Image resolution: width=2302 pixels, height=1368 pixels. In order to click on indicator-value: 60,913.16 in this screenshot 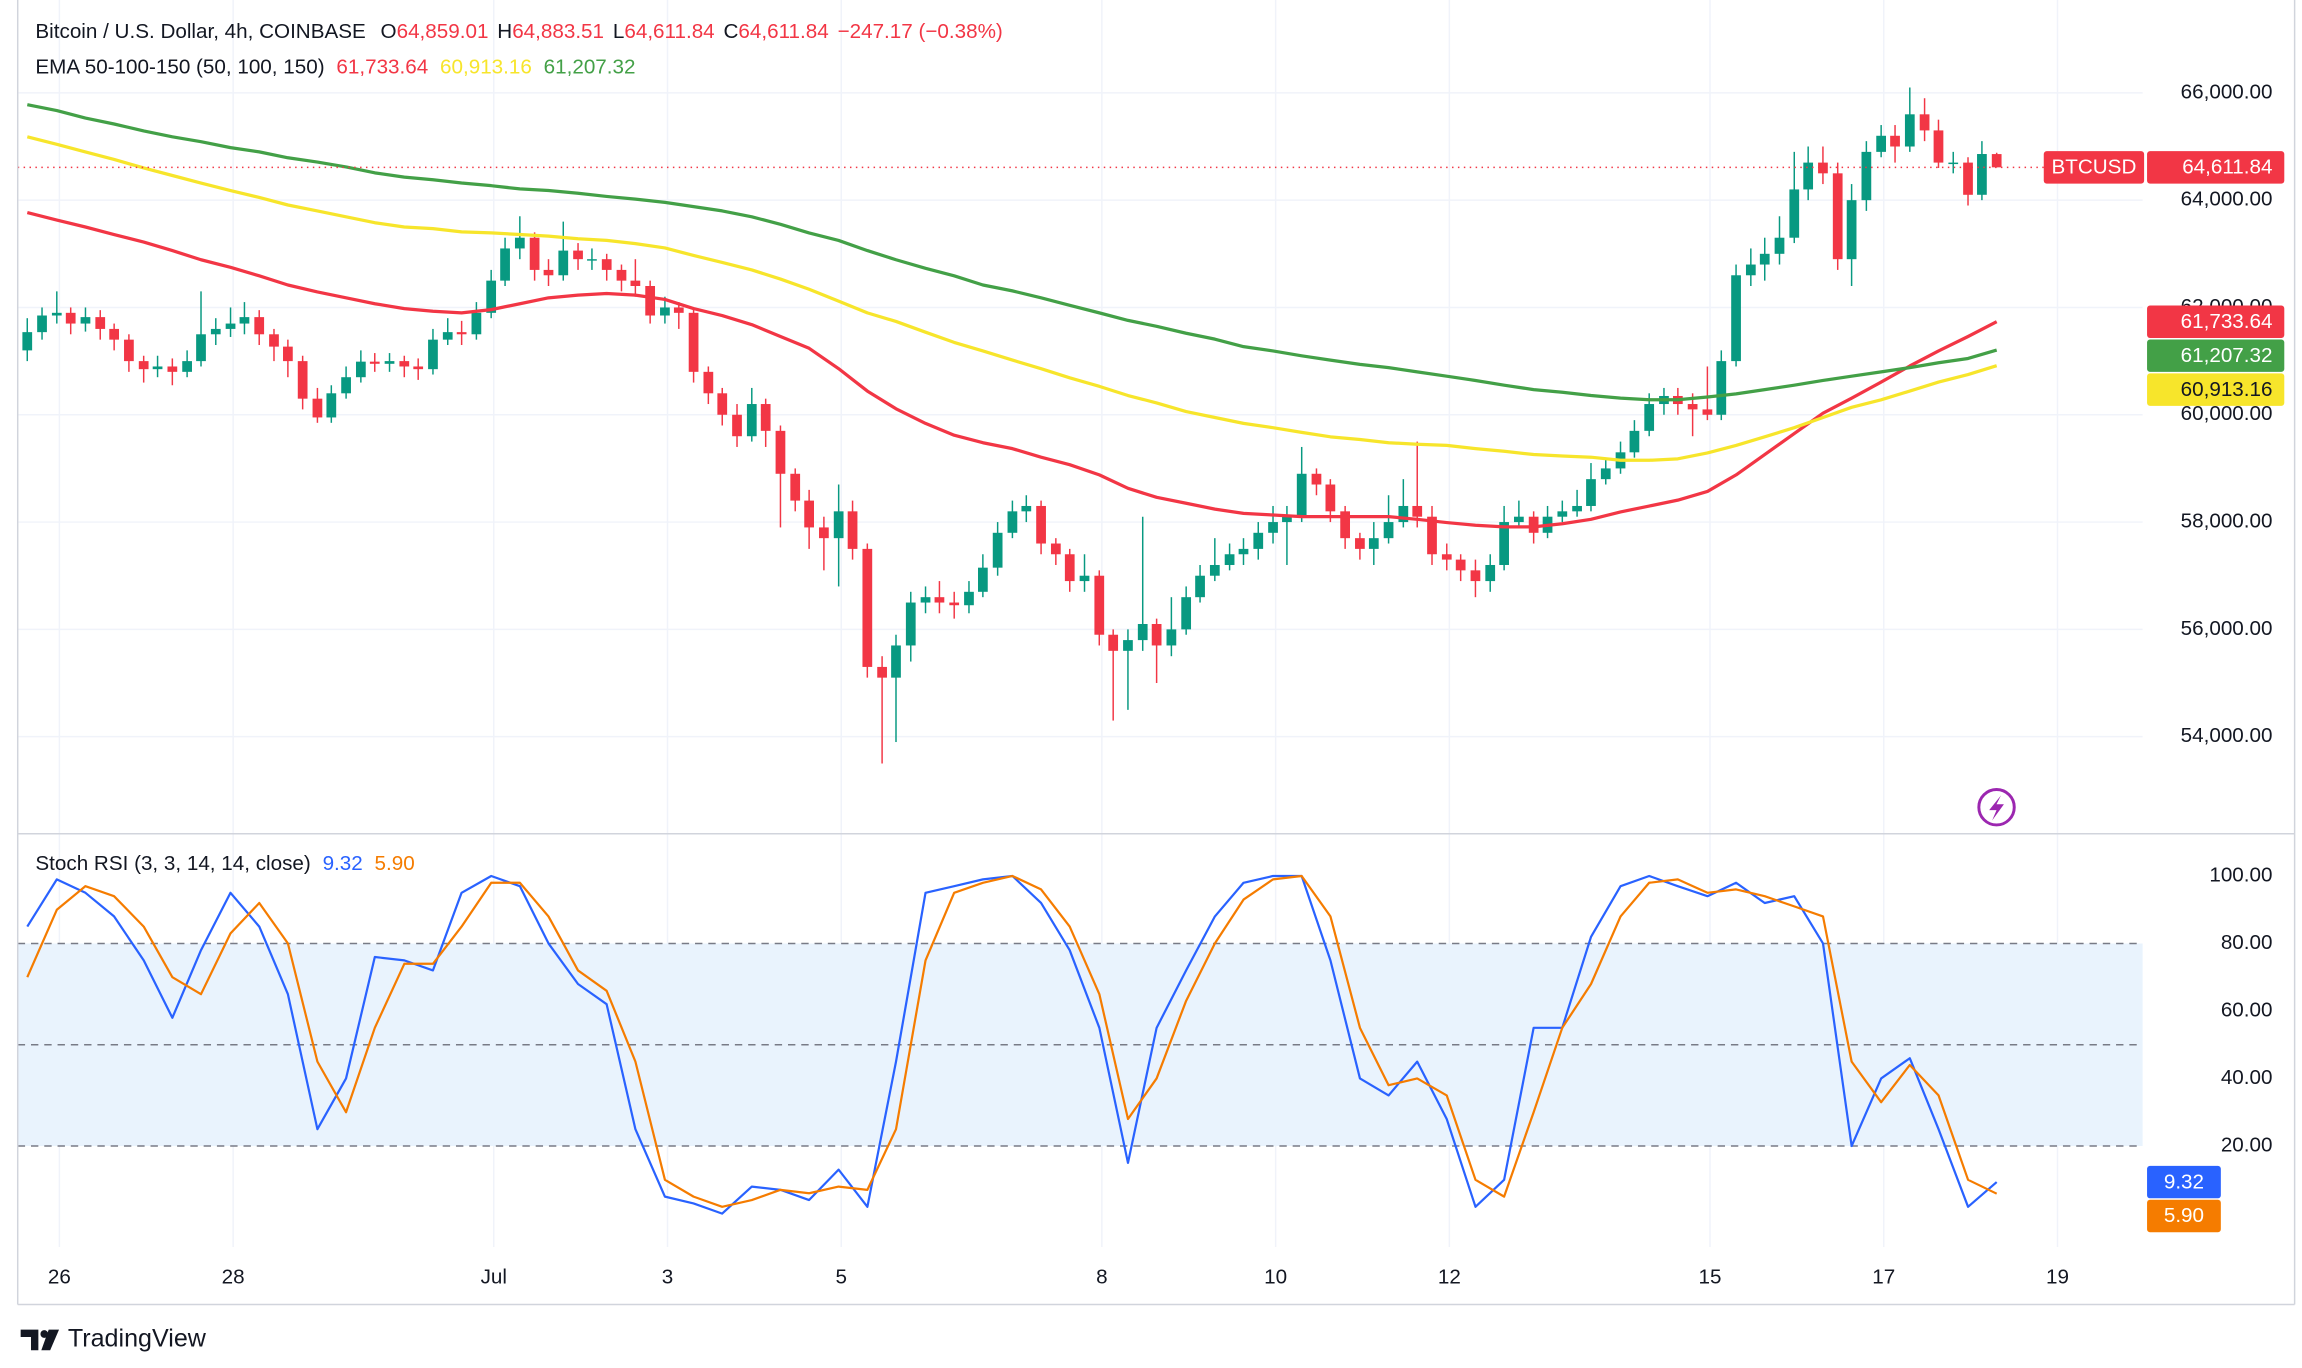, I will do `click(486, 66)`.